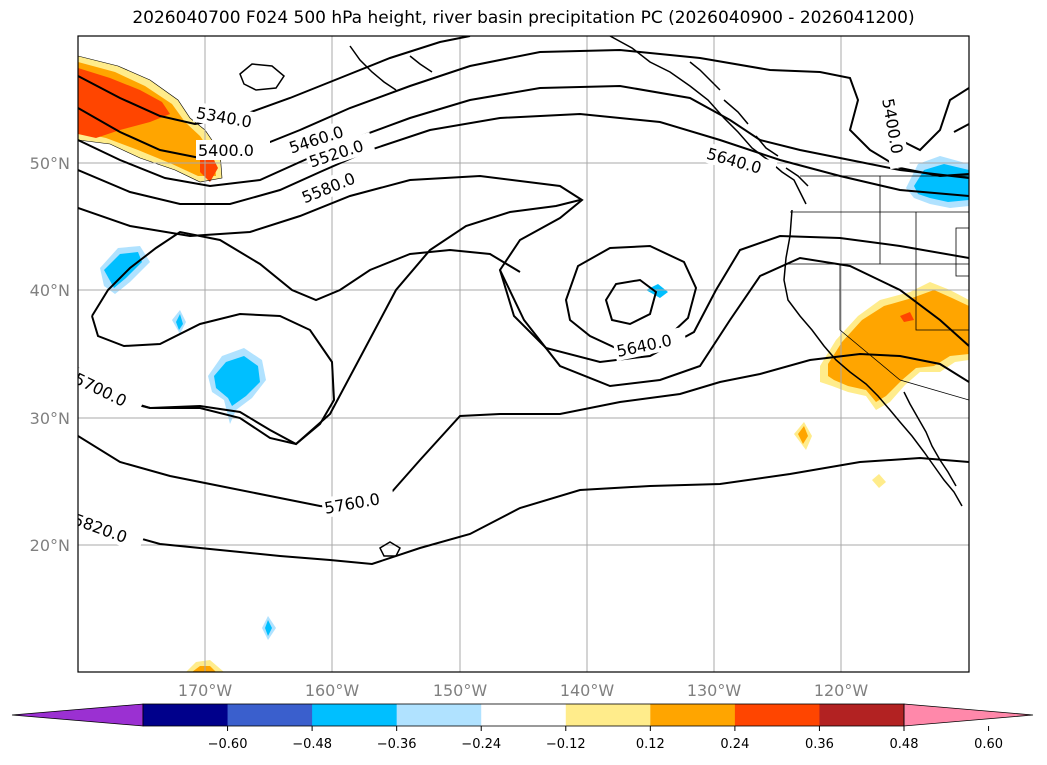 The width and height of the screenshot is (1047, 765). What do you see at coordinates (734, 744) in the screenshot?
I see `colorbar-tick-label: 0.24` at bounding box center [734, 744].